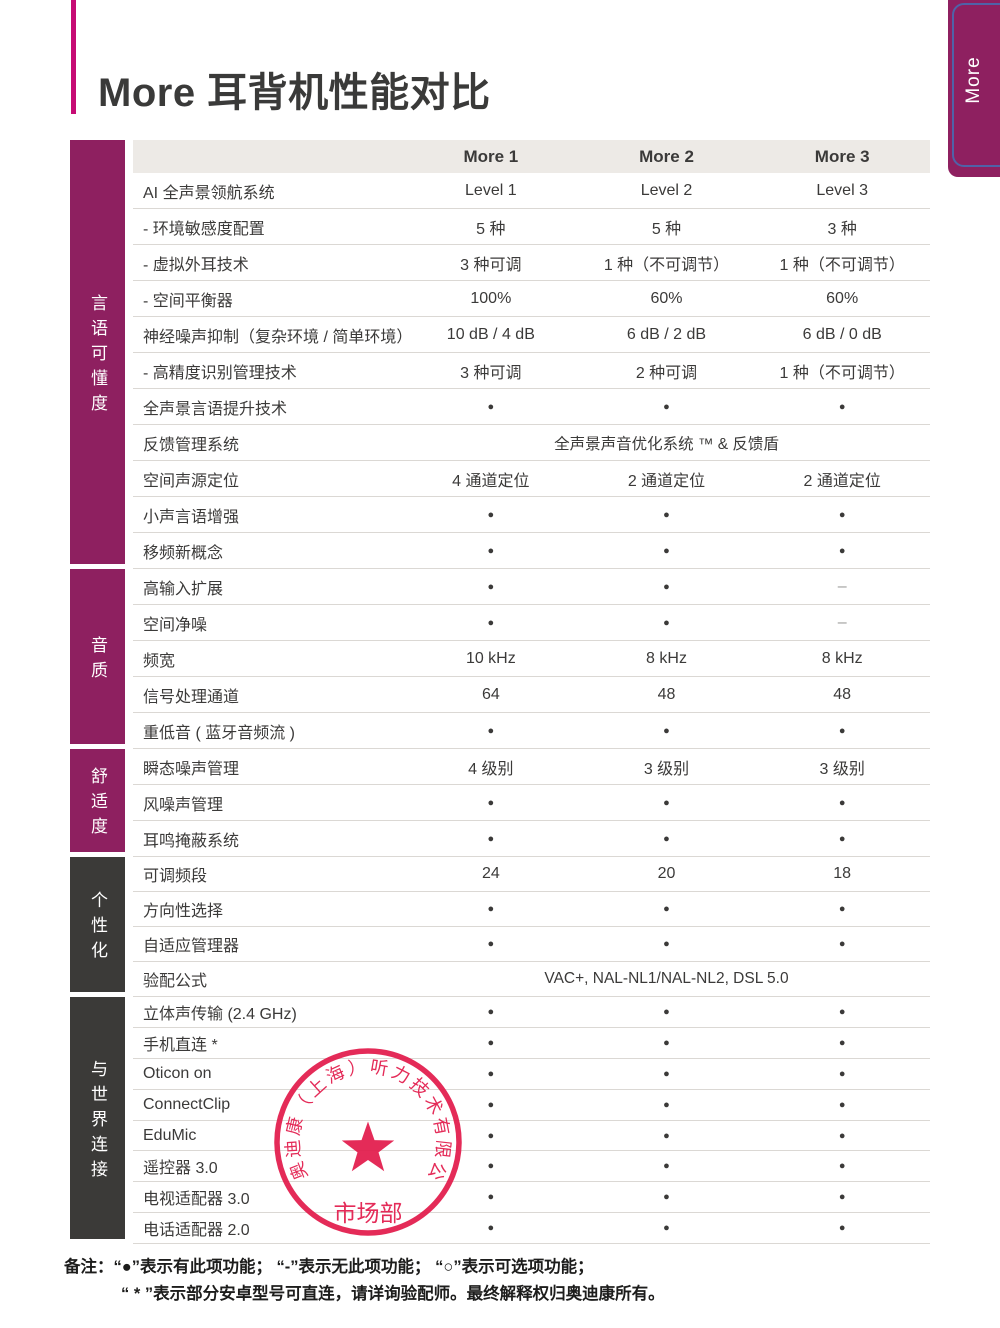 The height and width of the screenshot is (1328, 1000). I want to click on table-row: 遥控器 3.0 ● ● ●, so click(531, 1167).